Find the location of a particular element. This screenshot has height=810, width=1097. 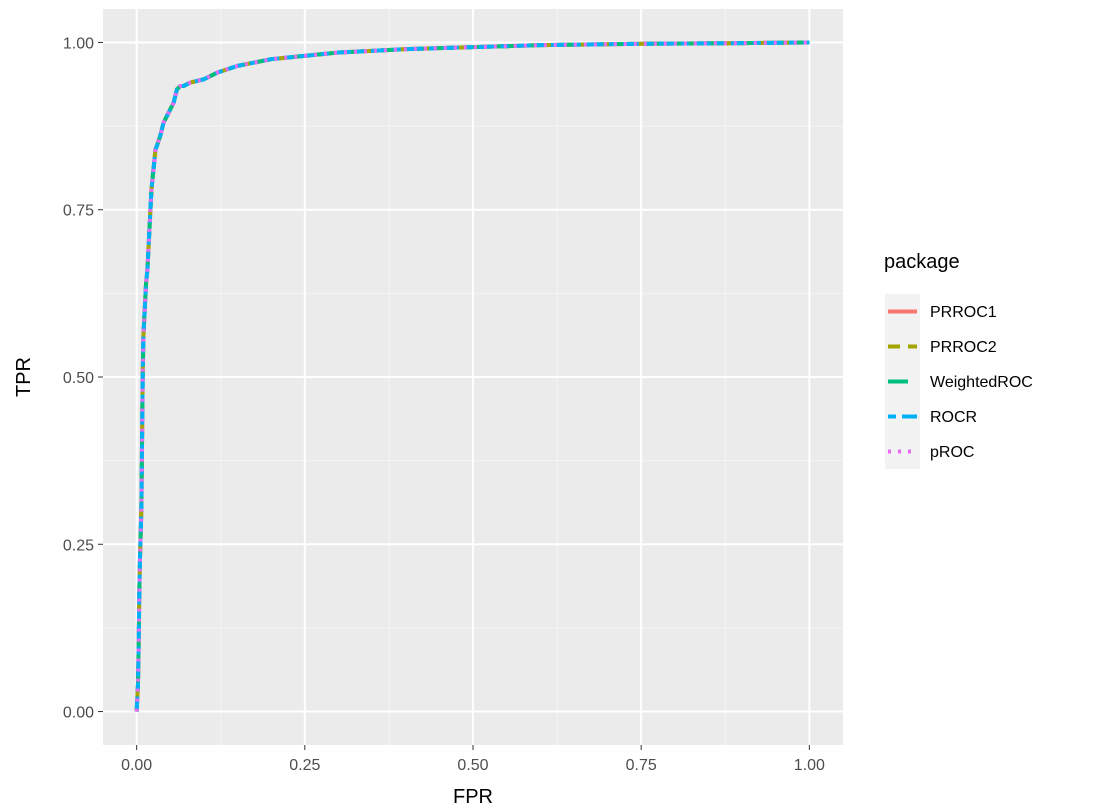

x-tick-label: 0.75 is located at coordinates (641, 765).